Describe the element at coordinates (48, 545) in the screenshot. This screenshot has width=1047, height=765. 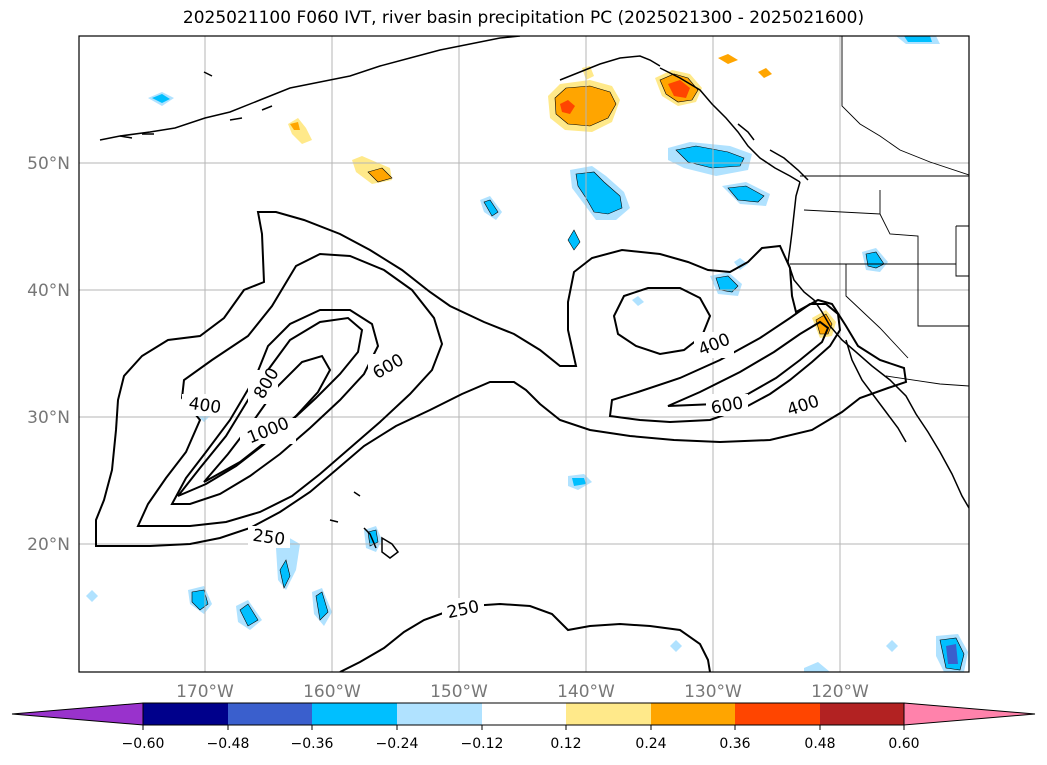
I see `lat-label: 20°N` at that location.